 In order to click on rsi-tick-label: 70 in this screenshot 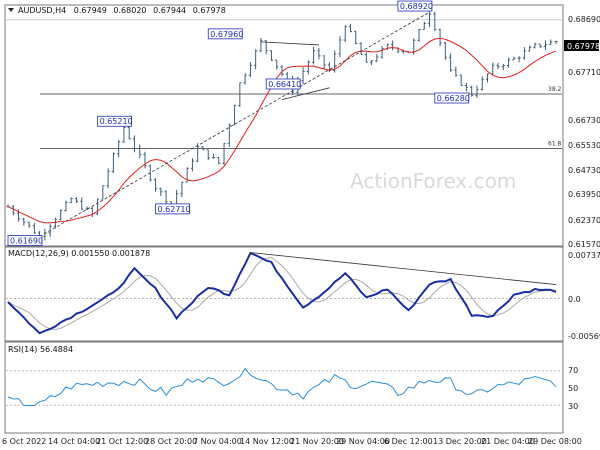, I will do `click(573, 370)`.